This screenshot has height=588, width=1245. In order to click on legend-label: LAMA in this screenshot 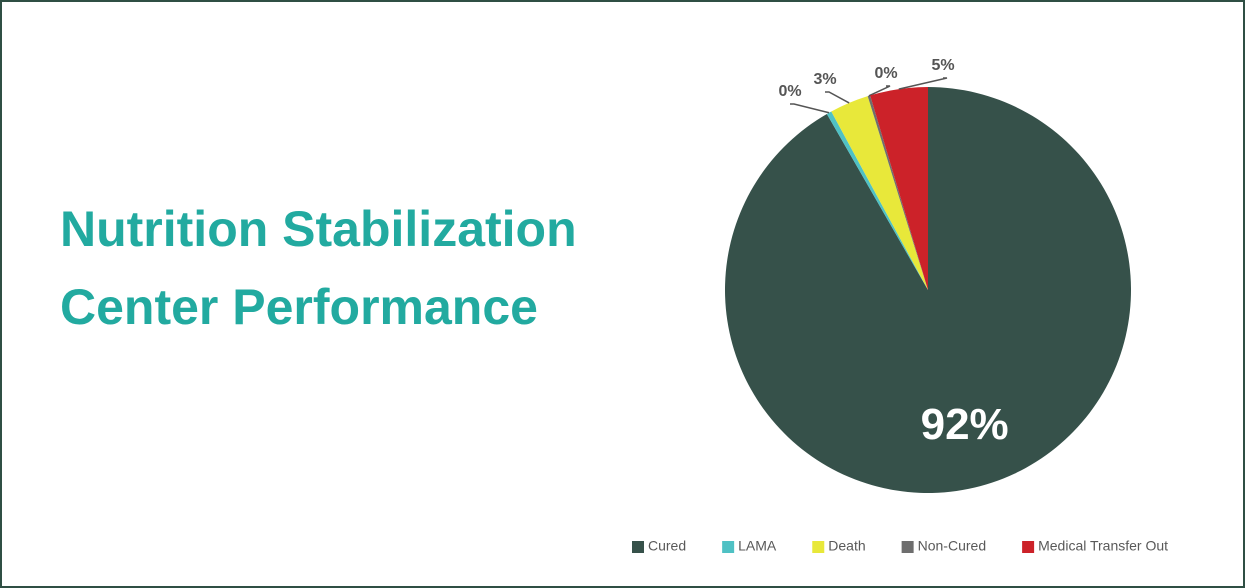, I will do `click(757, 546)`.